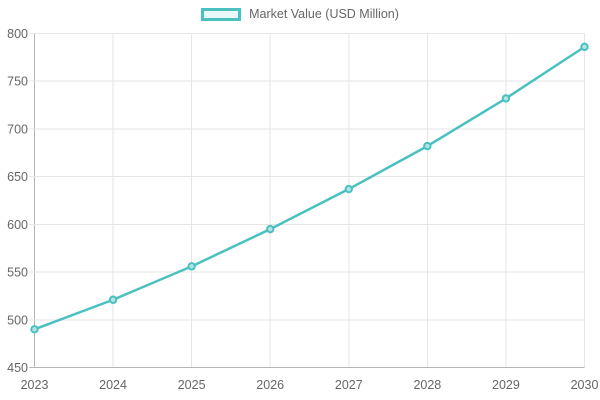 The height and width of the screenshot is (400, 600). Describe the element at coordinates (506, 385) in the screenshot. I see `x-tick-label: 2029` at that location.